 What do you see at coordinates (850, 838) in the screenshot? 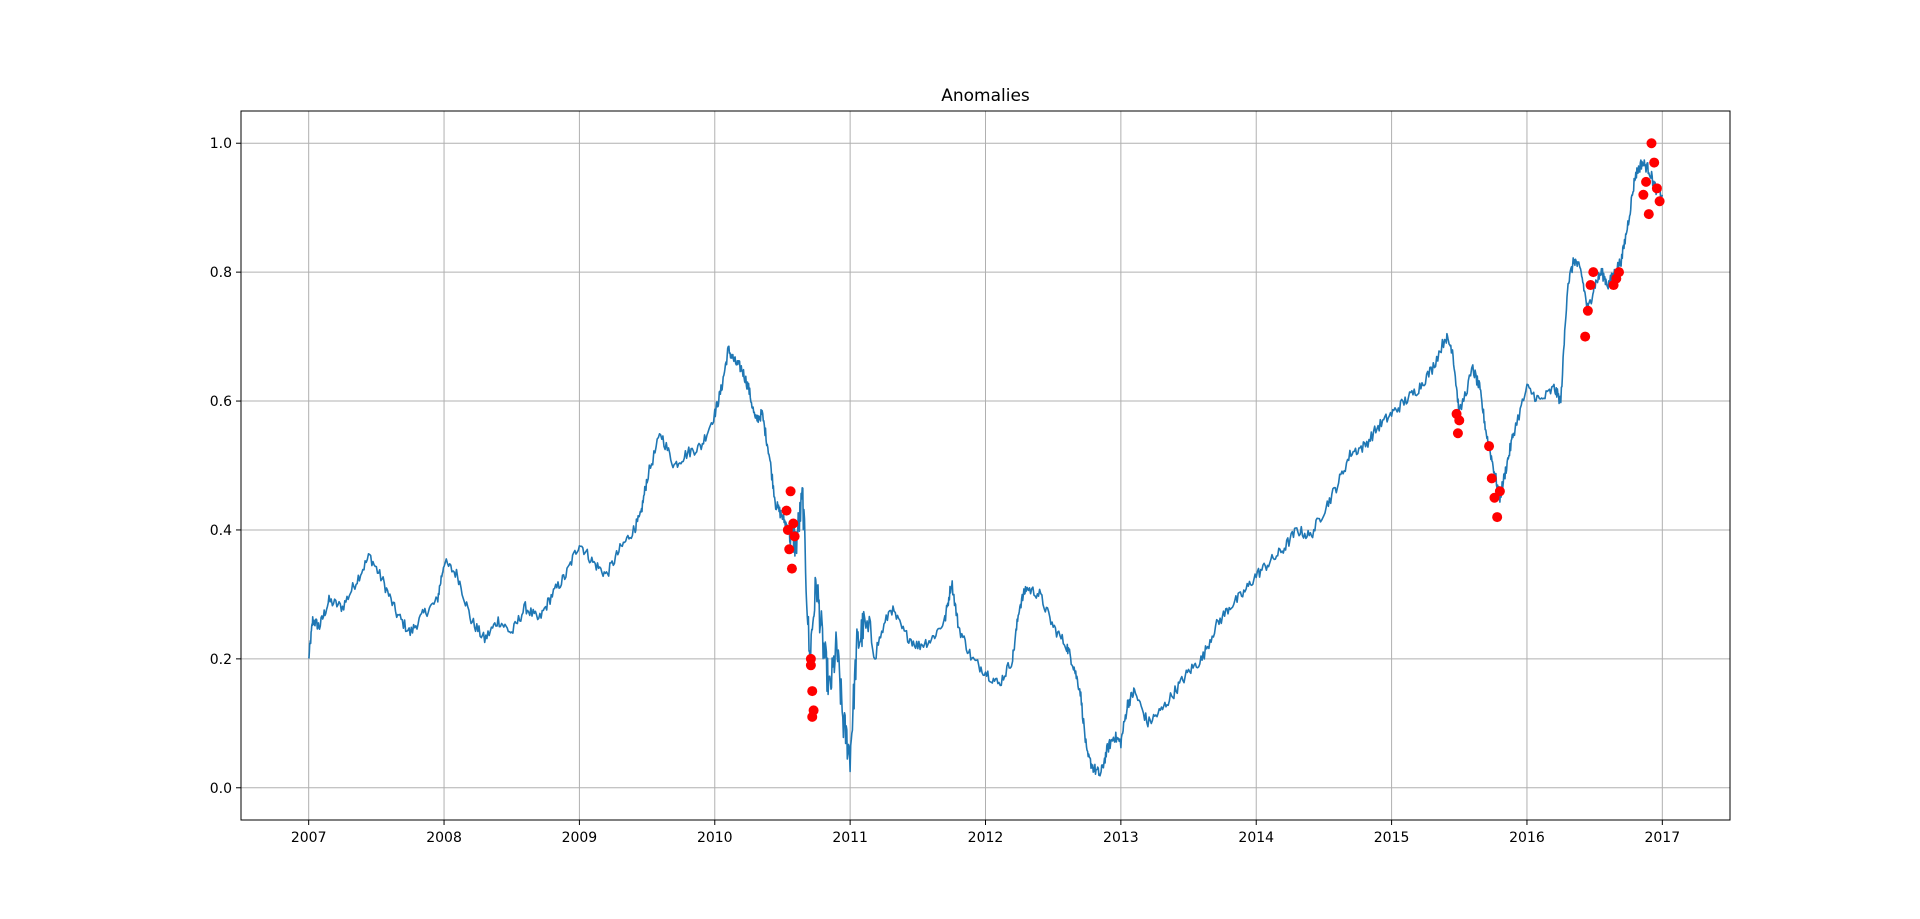
I see `x-tick-label: 2011` at bounding box center [850, 838].